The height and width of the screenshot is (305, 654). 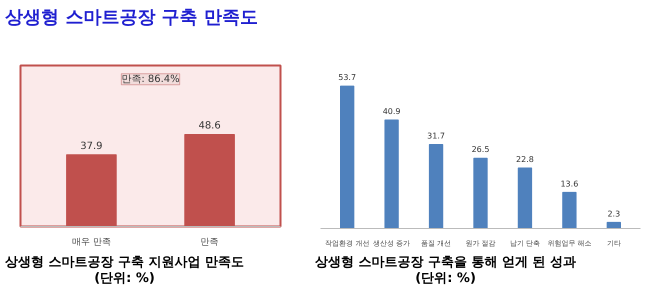 I want to click on x-tick-label: 만족, so click(x=209, y=243).